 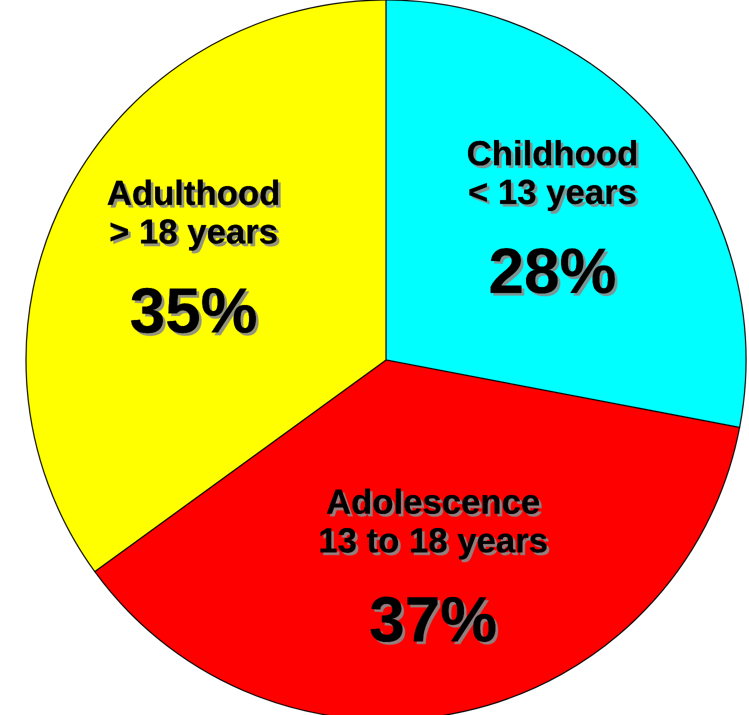 What do you see at coordinates (195, 312) in the screenshot?
I see `data-label: 35%` at bounding box center [195, 312].